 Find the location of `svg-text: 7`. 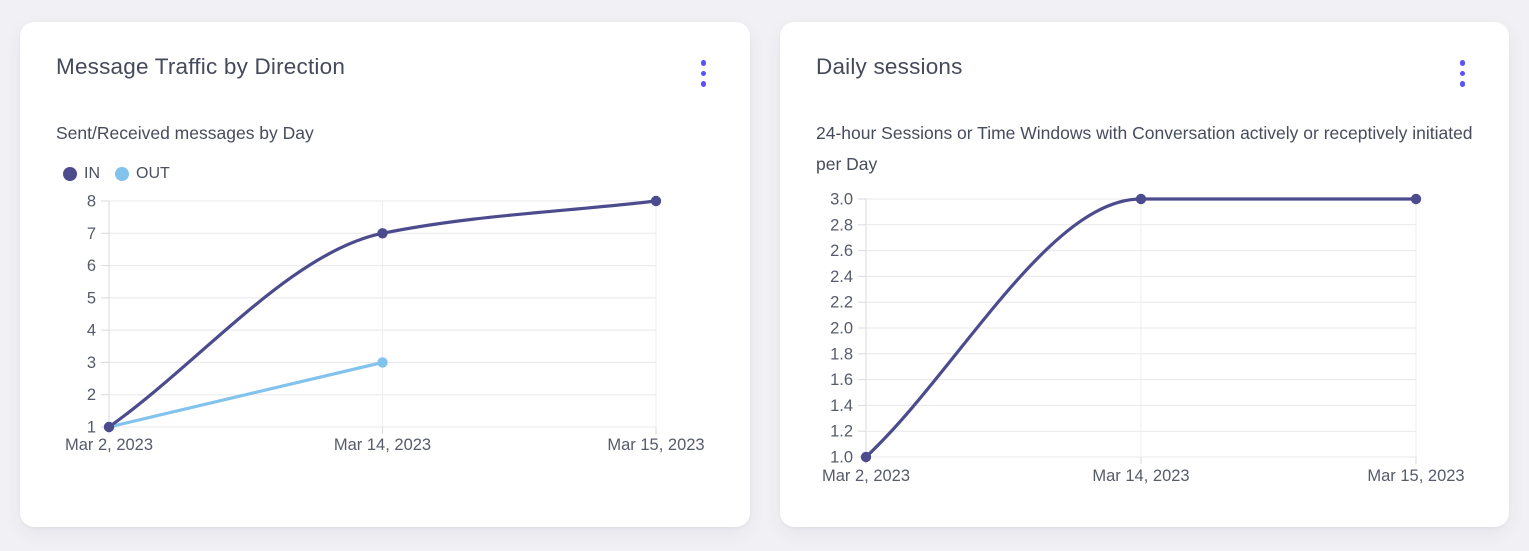

svg-text: 7 is located at coordinates (91, 233).